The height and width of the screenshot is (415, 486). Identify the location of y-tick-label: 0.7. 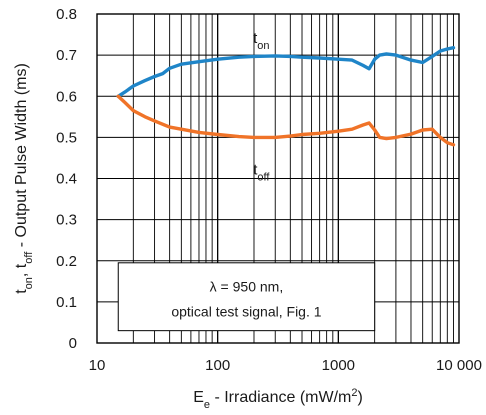
(66, 55).